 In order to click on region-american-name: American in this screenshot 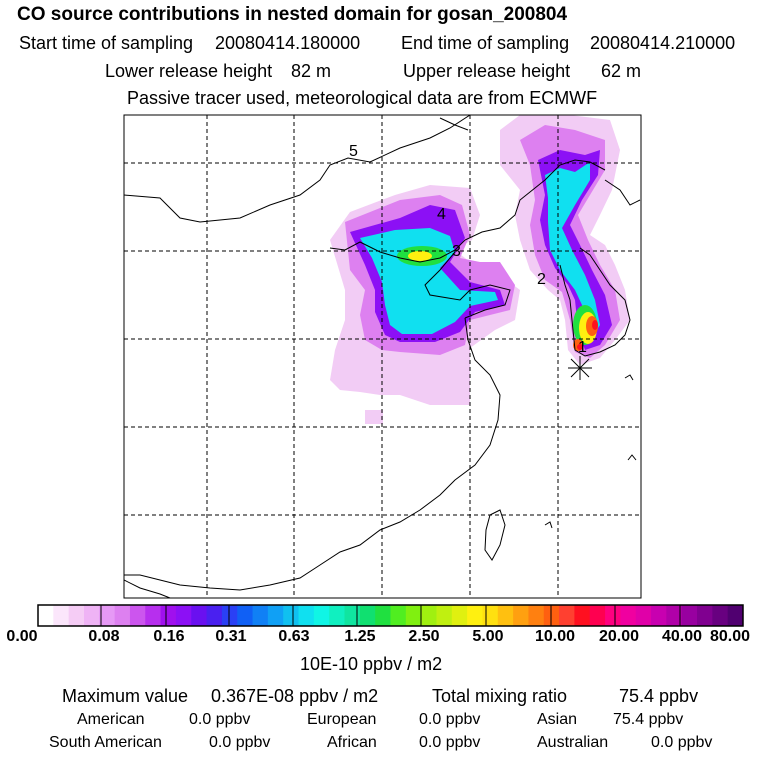, I will do `click(111, 720)`.